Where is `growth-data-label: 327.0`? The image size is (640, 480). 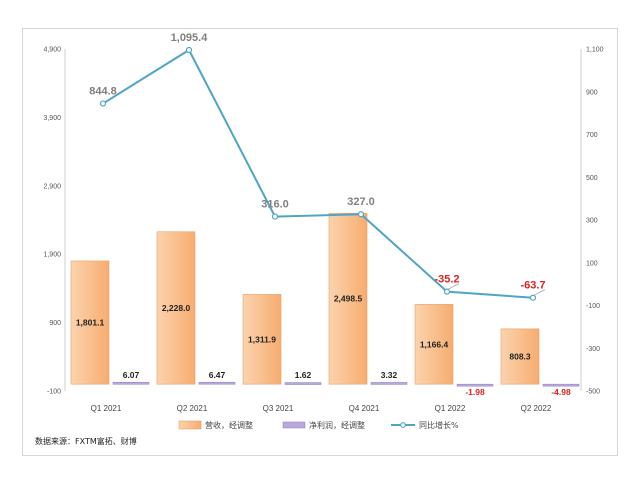
growth-data-label: 327.0 is located at coordinates (361, 202).